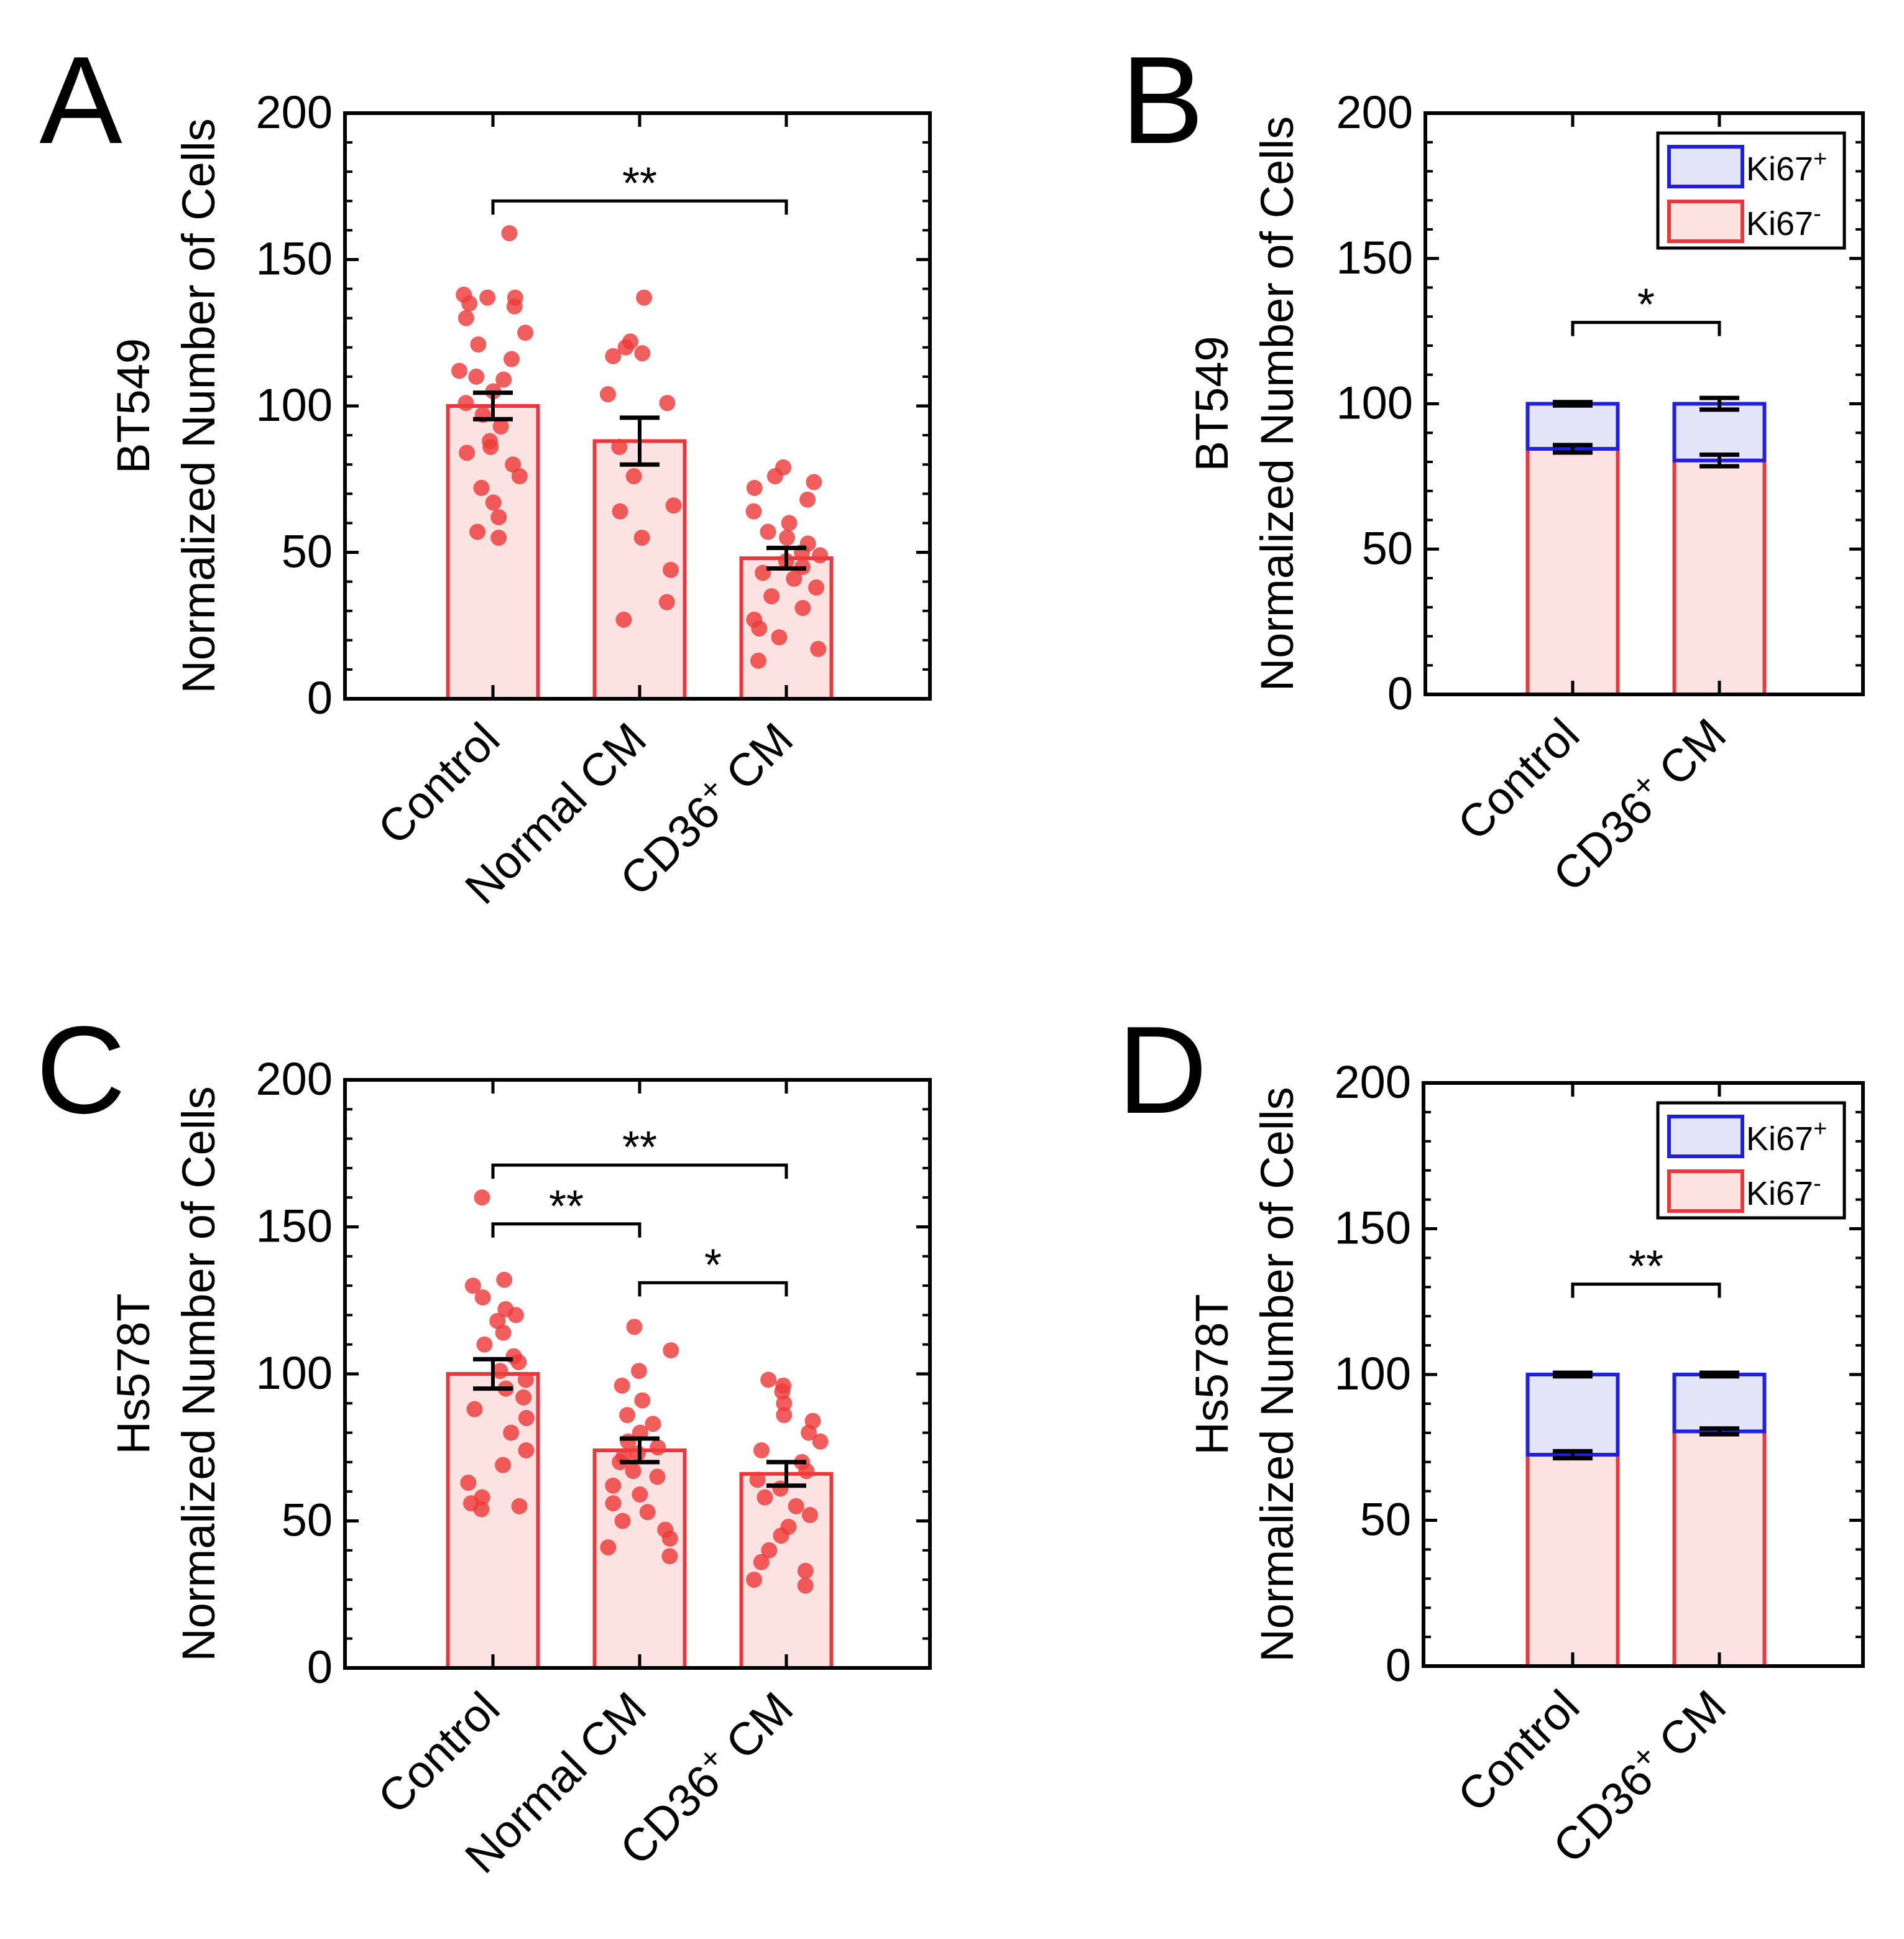 This screenshot has width=1904, height=1939. Describe the element at coordinates (1573, 571) in the screenshot. I see `bar-ki67-negative` at that location.